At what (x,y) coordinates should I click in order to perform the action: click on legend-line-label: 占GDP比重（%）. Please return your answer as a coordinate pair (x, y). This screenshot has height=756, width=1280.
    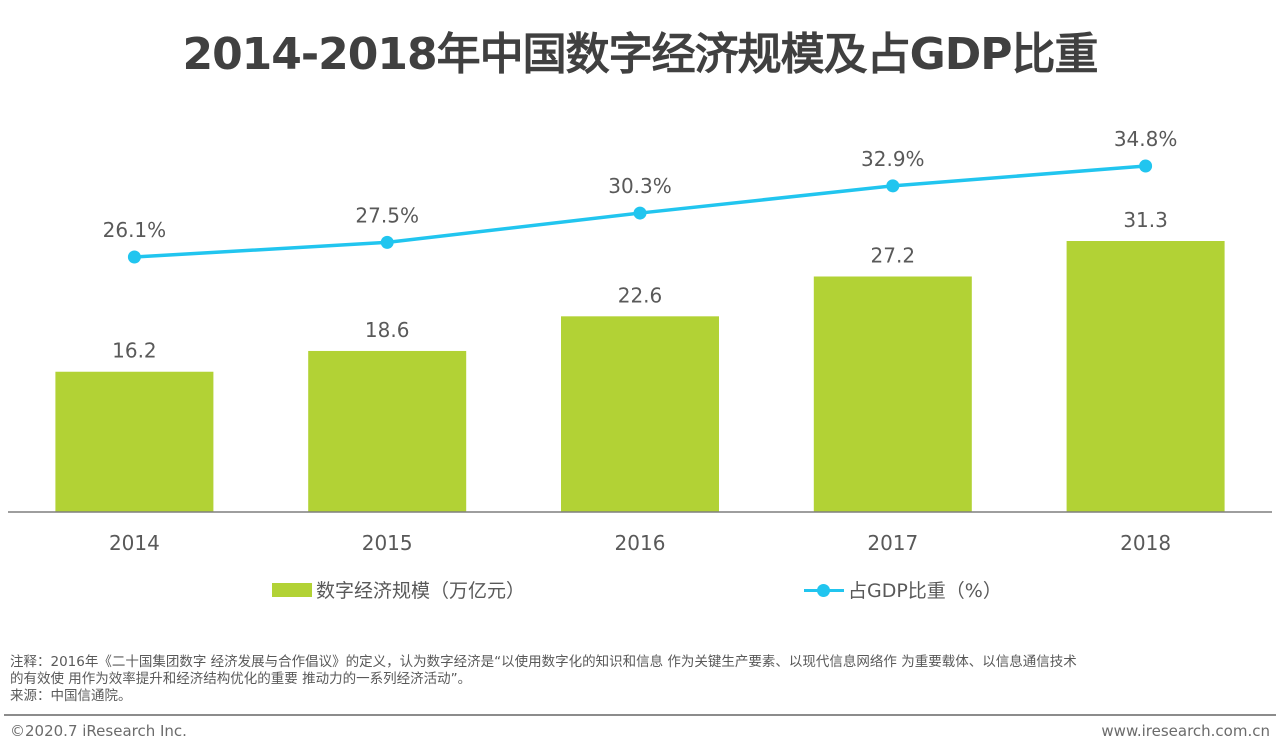
    Looking at the image, I should click on (925, 591).